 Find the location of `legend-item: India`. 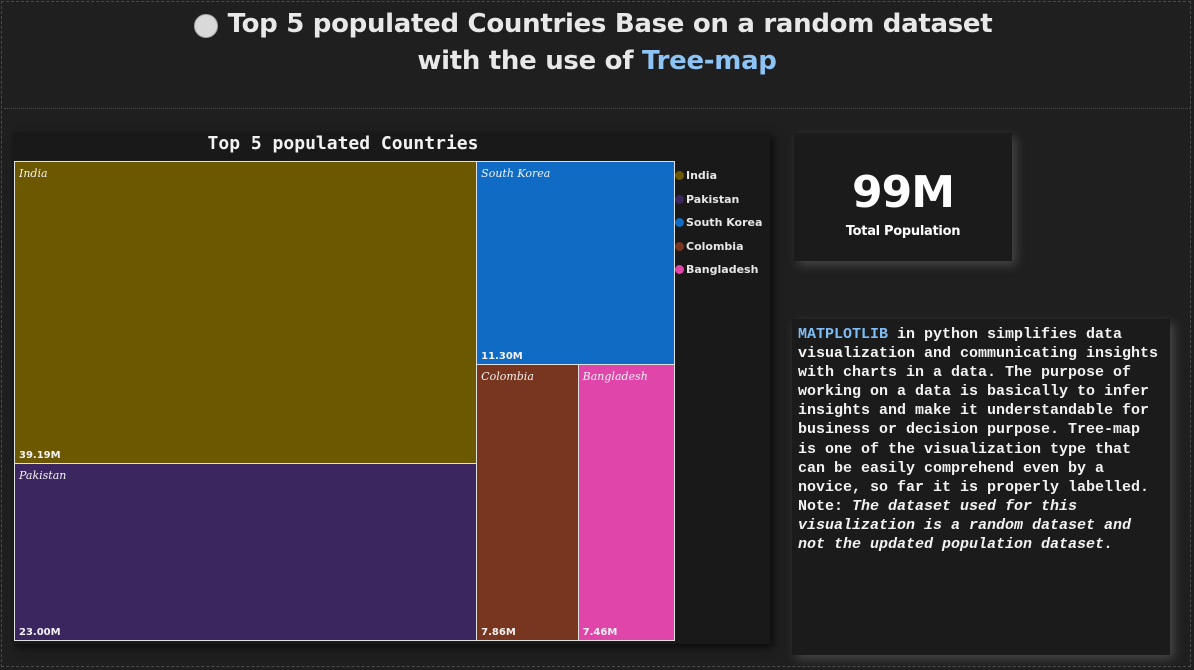

legend-item: India is located at coordinates (720, 176).